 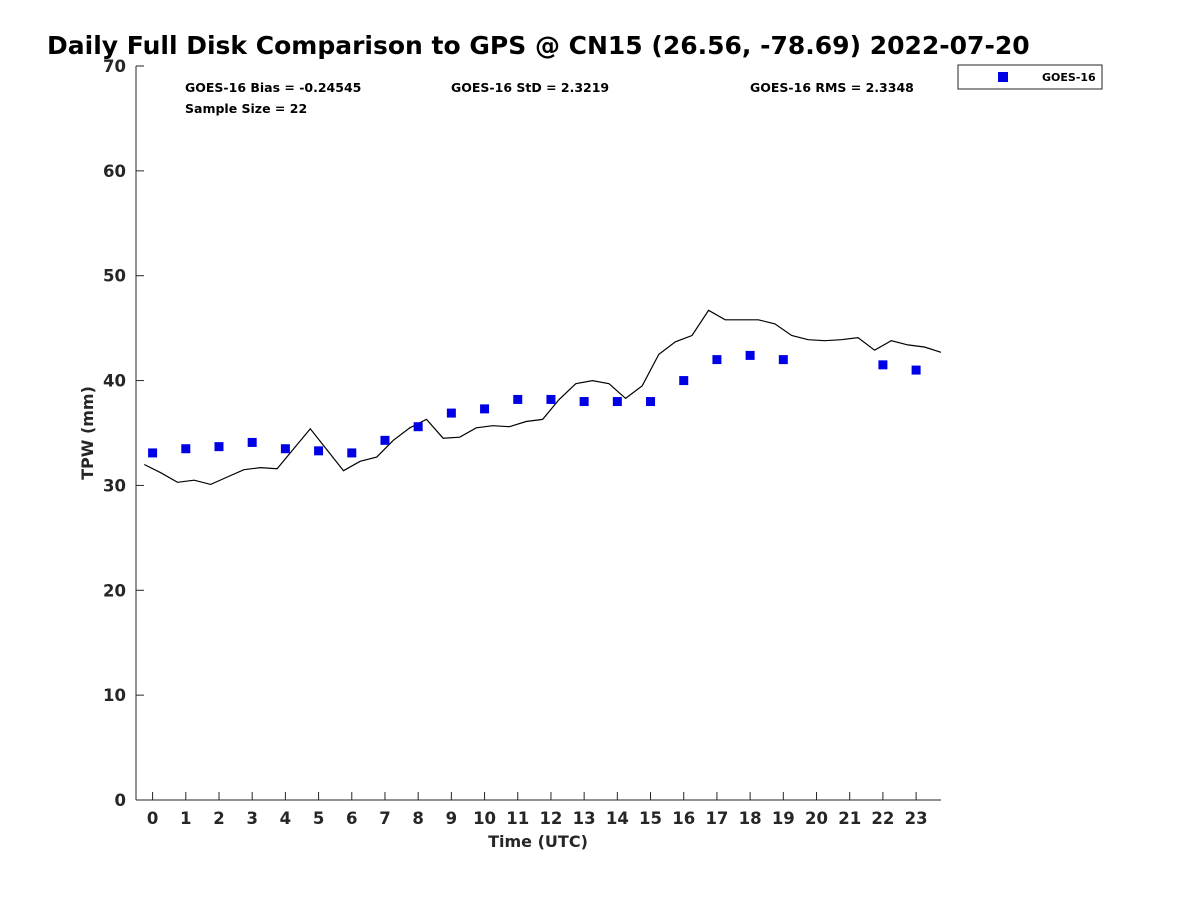 What do you see at coordinates (650, 818) in the screenshot?
I see `x-tick-label: 15` at bounding box center [650, 818].